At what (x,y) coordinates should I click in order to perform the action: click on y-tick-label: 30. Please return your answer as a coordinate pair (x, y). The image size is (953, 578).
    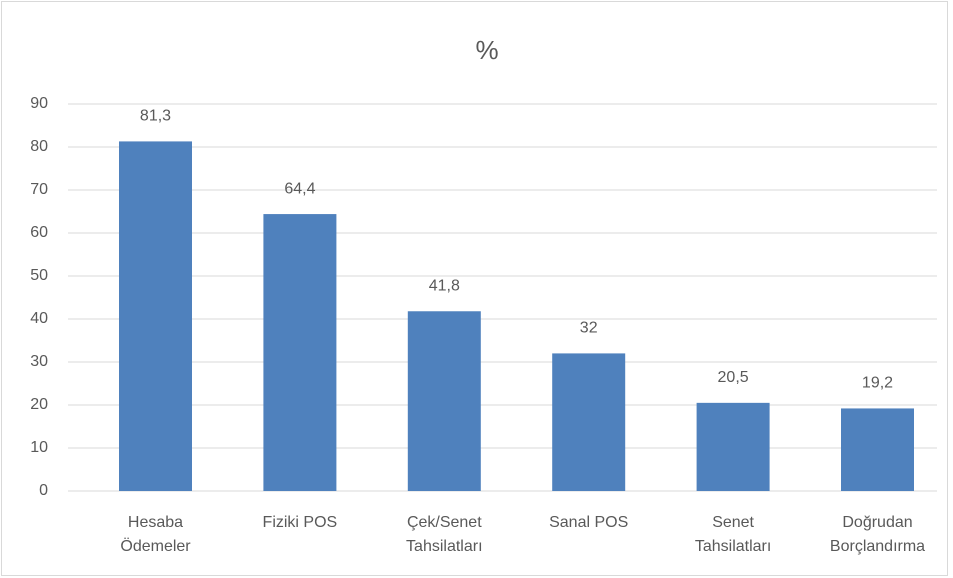
    Looking at the image, I should click on (39, 361).